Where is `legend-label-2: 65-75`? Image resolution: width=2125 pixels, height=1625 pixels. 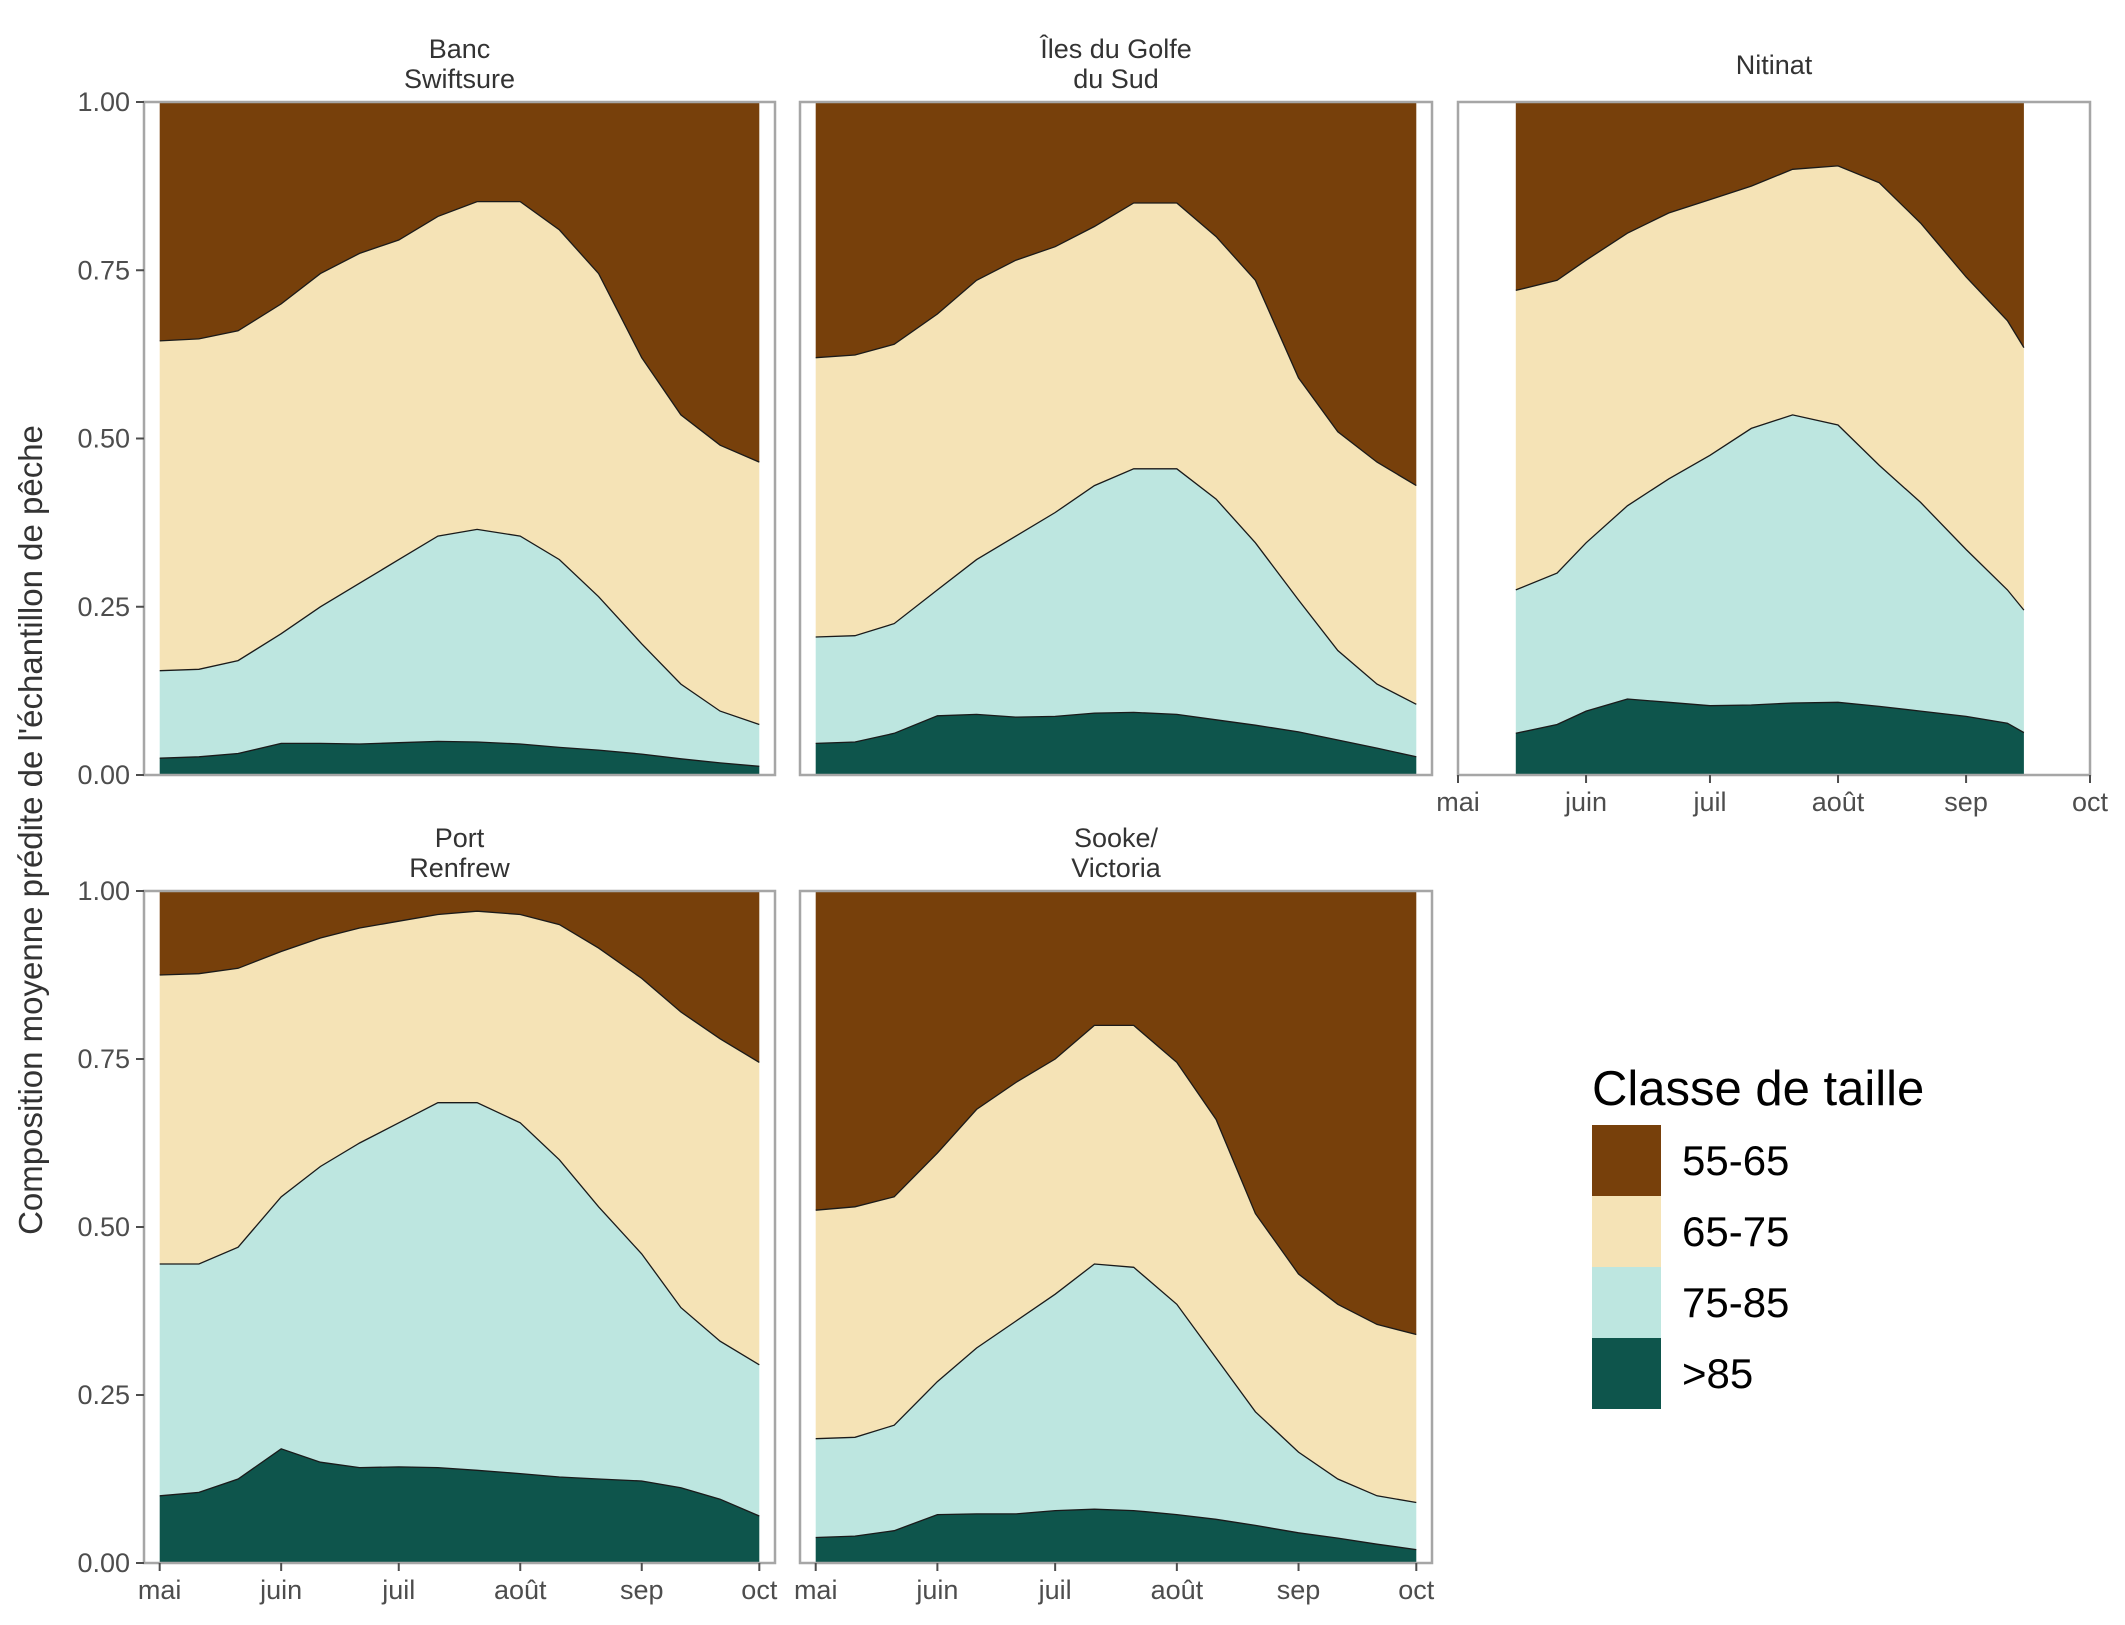
legend-label-2: 65-75 is located at coordinates (1735, 1231).